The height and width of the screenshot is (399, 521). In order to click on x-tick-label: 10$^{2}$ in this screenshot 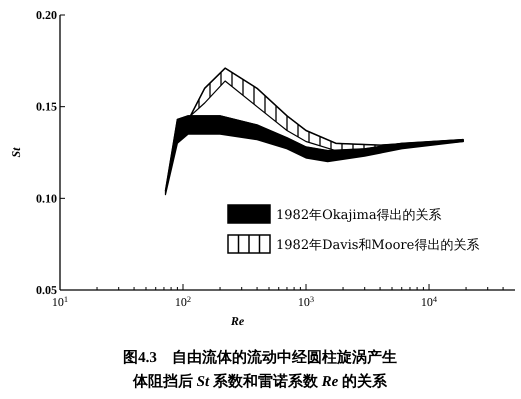, I will do `click(183, 301)`.